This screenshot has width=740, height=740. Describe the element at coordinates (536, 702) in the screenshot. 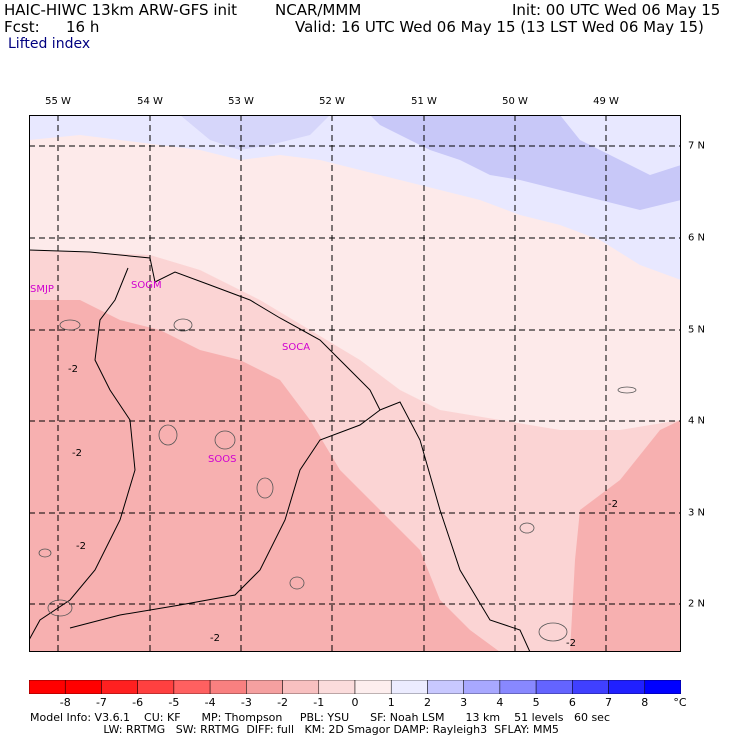

I see `colorbar-tick-label: 5` at that location.